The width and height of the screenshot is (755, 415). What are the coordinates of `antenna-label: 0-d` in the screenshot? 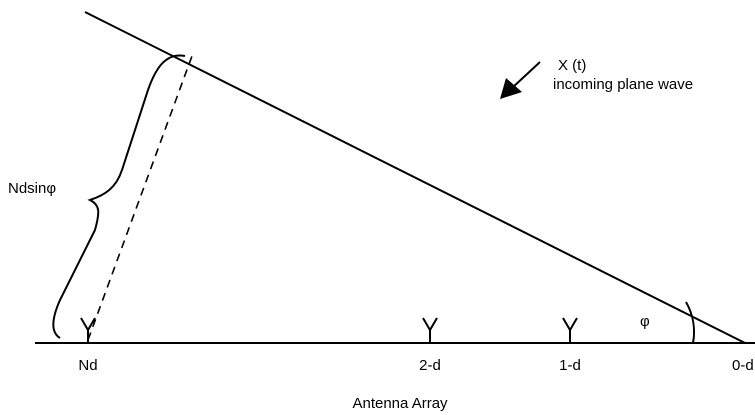 It's located at (743, 365).